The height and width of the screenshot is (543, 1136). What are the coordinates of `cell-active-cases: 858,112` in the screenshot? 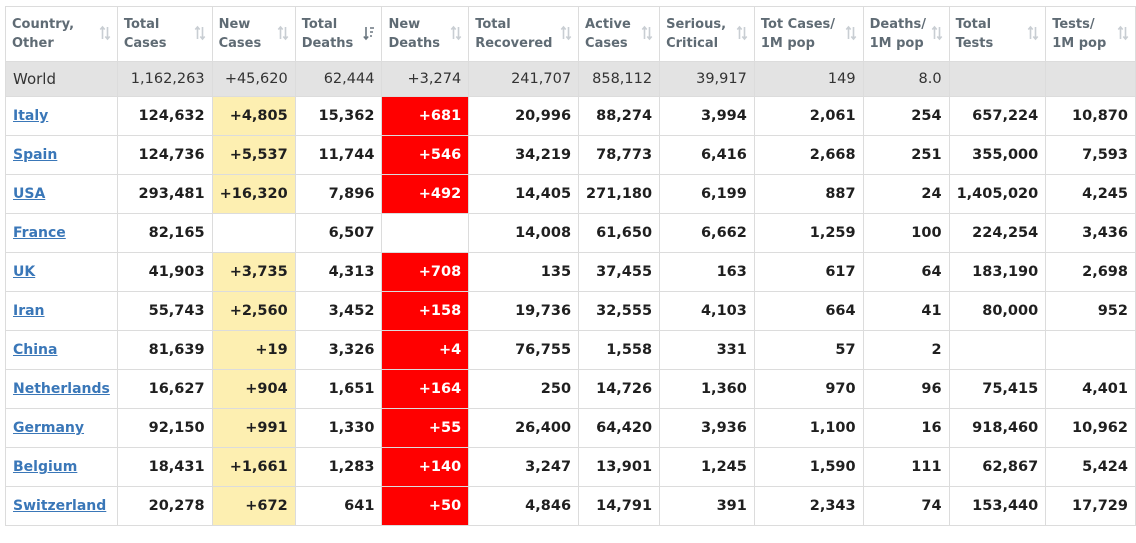 It's located at (619, 79).